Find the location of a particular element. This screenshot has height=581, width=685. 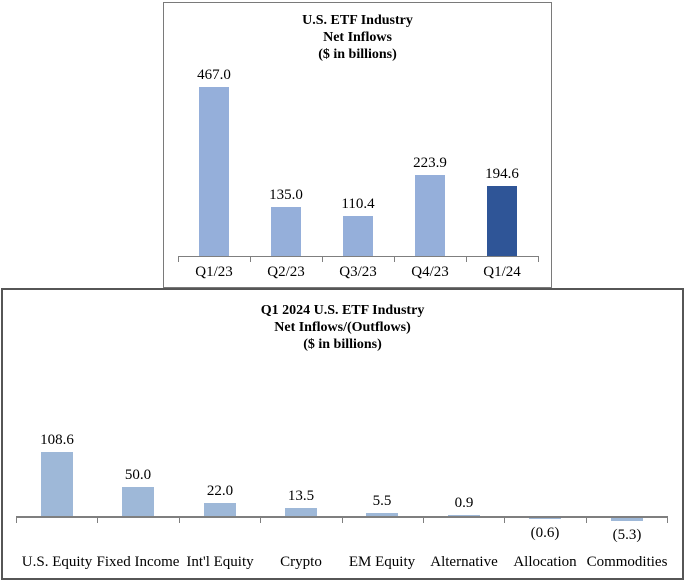

value-label-alternative: 0.9 is located at coordinates (464, 503).